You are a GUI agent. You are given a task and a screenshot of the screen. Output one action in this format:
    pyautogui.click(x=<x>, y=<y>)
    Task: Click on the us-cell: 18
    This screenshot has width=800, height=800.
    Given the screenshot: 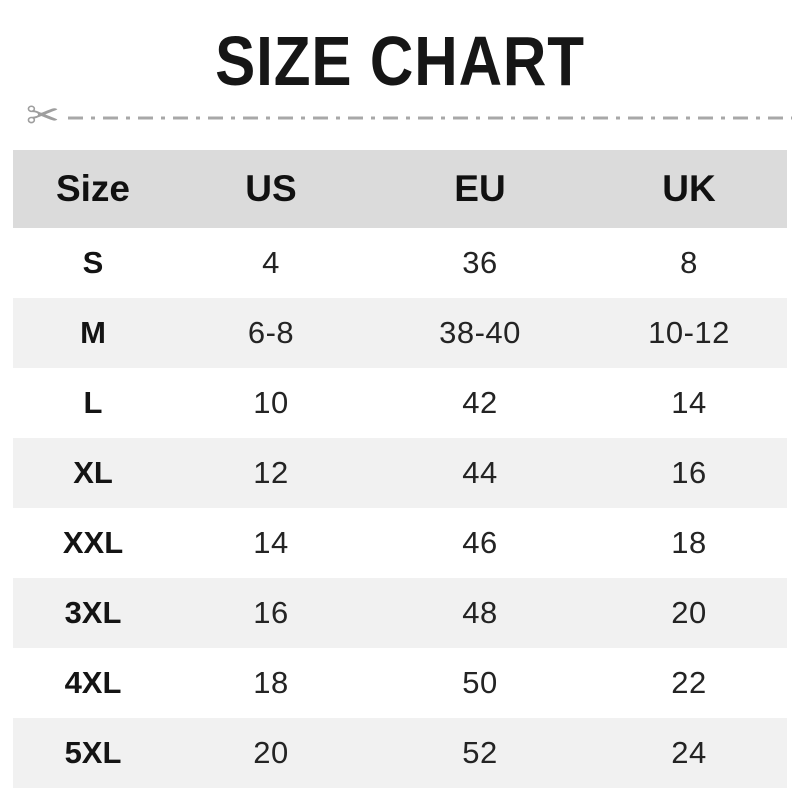 What is the action you would take?
    pyautogui.click(x=271, y=682)
    